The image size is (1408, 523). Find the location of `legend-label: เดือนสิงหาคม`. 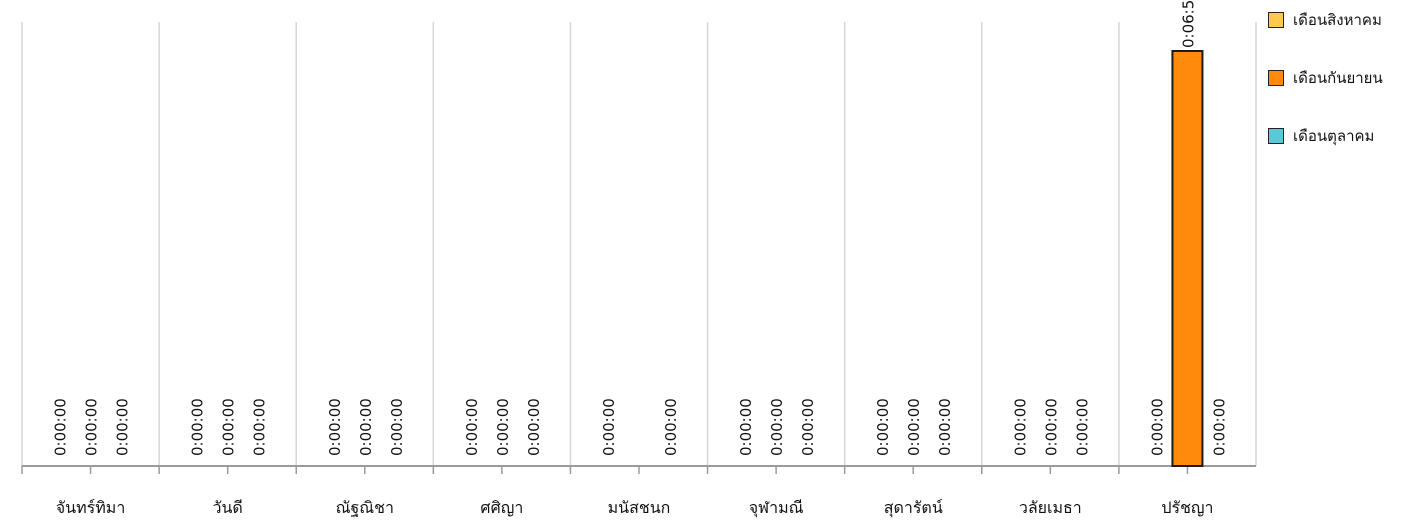

legend-label: เดือนสิงหาคม is located at coordinates (1337, 20).